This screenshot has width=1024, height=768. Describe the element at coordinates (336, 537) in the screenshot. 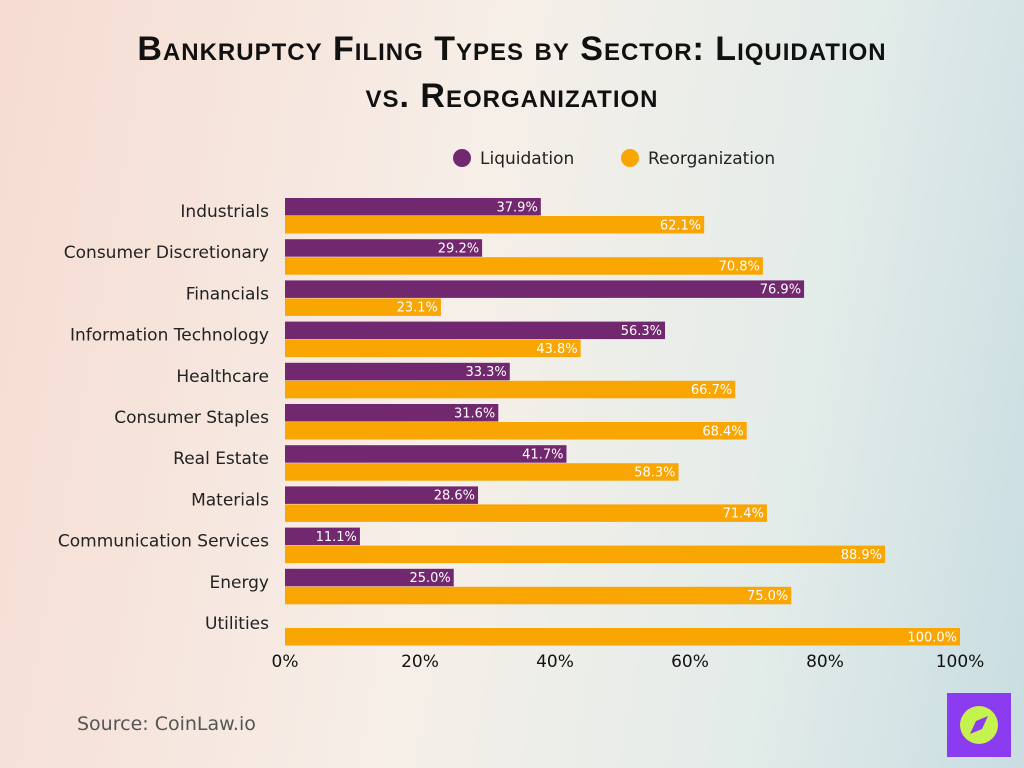

I see `data-label: 11.1%` at that location.